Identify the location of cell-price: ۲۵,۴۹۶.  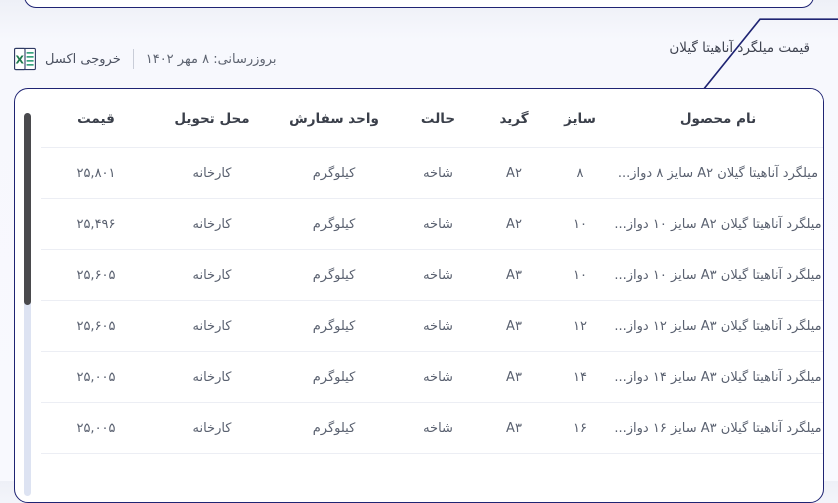
(96, 224).